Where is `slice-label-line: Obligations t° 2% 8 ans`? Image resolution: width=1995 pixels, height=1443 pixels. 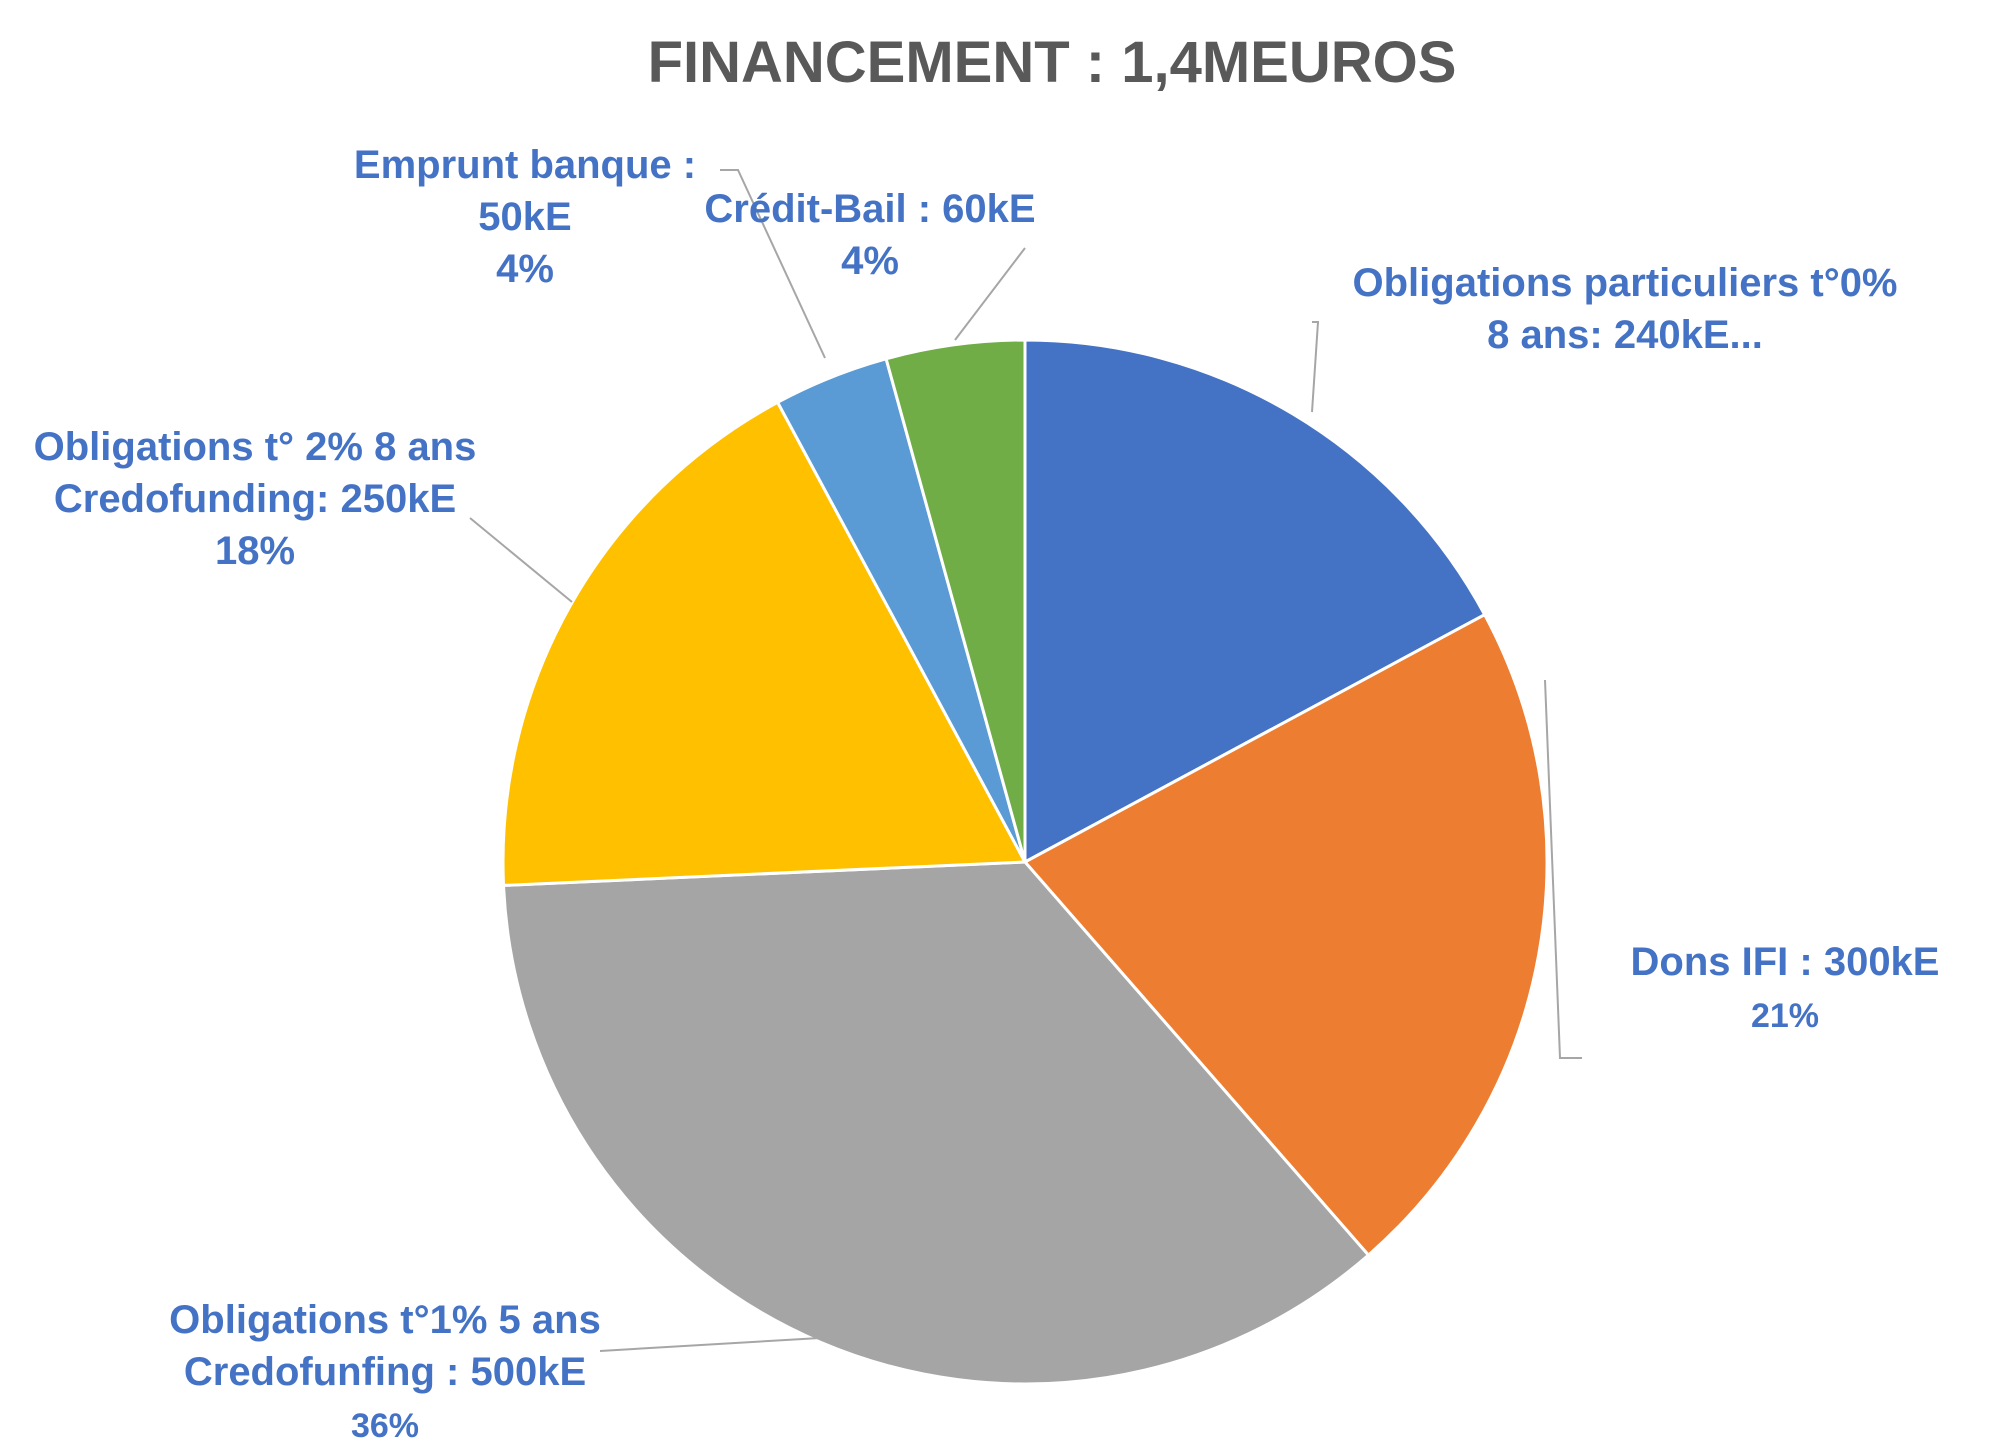
slice-label-line: Obligations t° 2% 8 ans is located at coordinates (255, 447).